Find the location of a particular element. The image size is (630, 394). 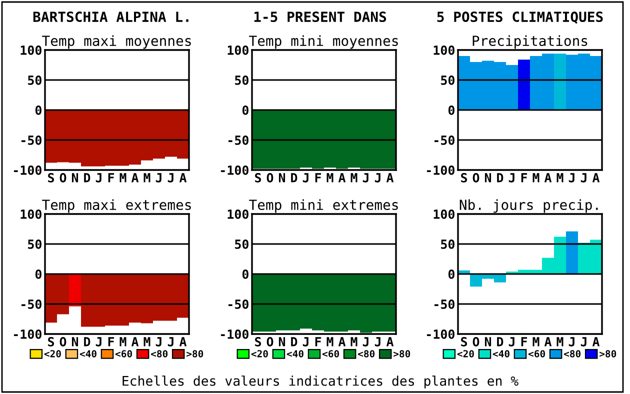

chart-title: Precipitations is located at coordinates (530, 42).